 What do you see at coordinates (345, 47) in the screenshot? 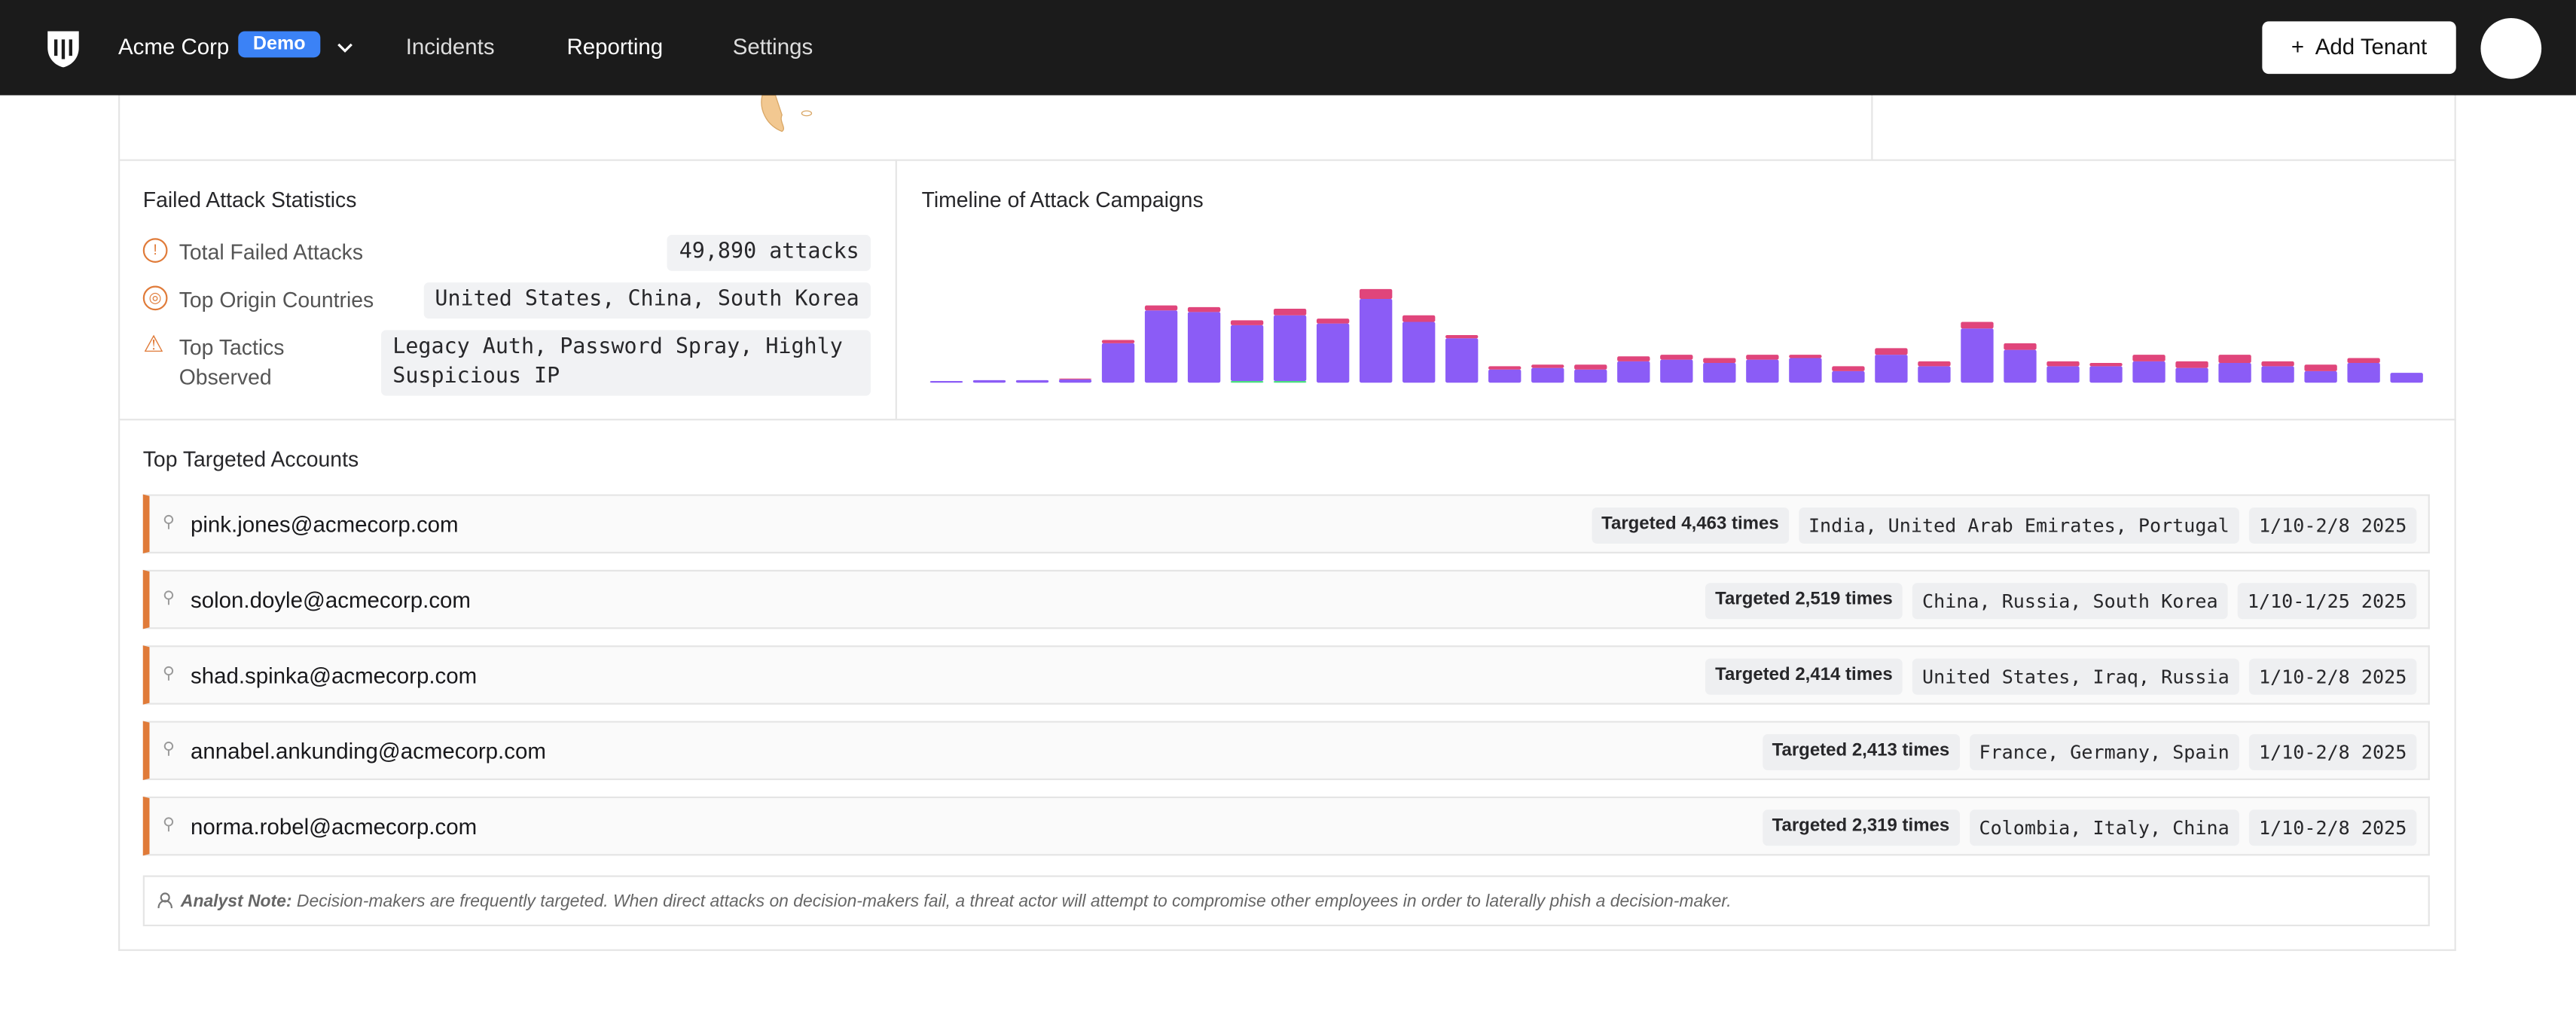
I see `chevron` at bounding box center [345, 47].